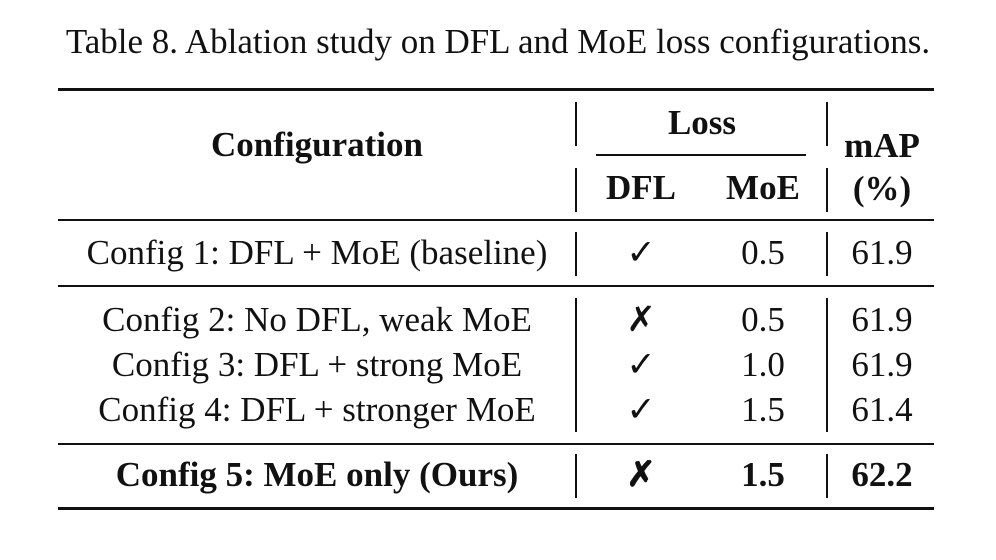 The width and height of the screenshot is (996, 560). I want to click on bottom-rule, so click(496, 508).